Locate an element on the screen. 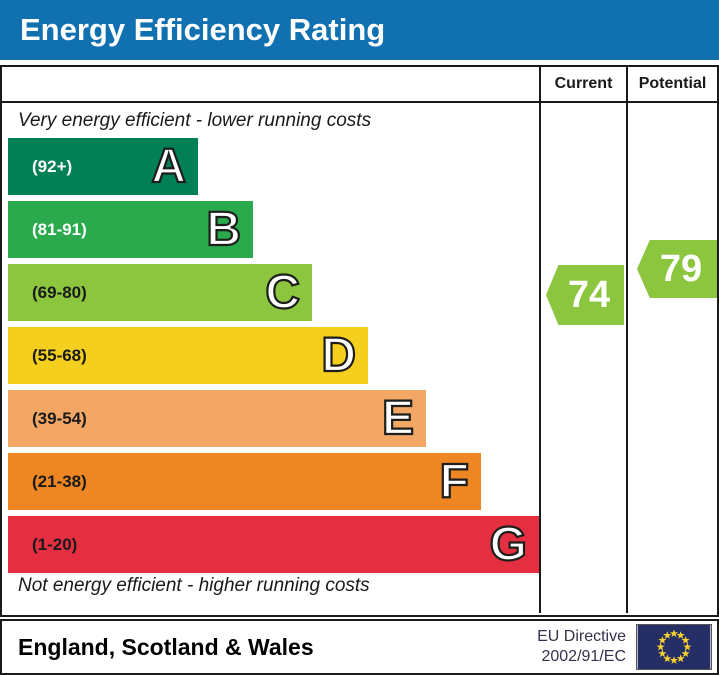 The image size is (719, 675). eu-directive-line2: 2002/91/EC is located at coordinates (583, 656).